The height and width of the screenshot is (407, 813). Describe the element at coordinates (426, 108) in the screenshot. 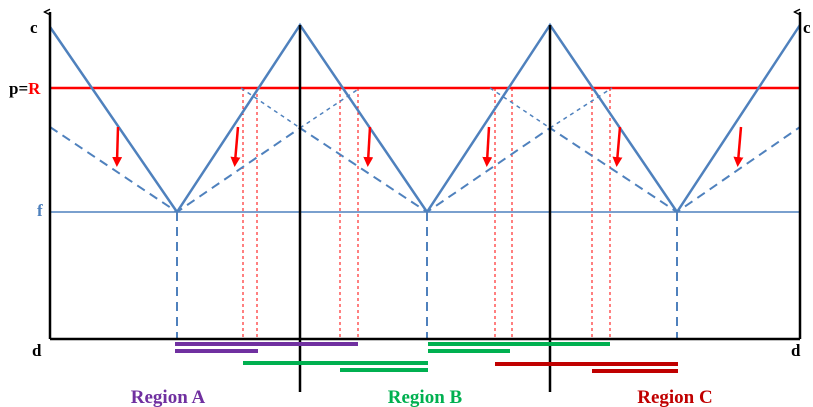

I see `dashed-arm-extensions` at that location.